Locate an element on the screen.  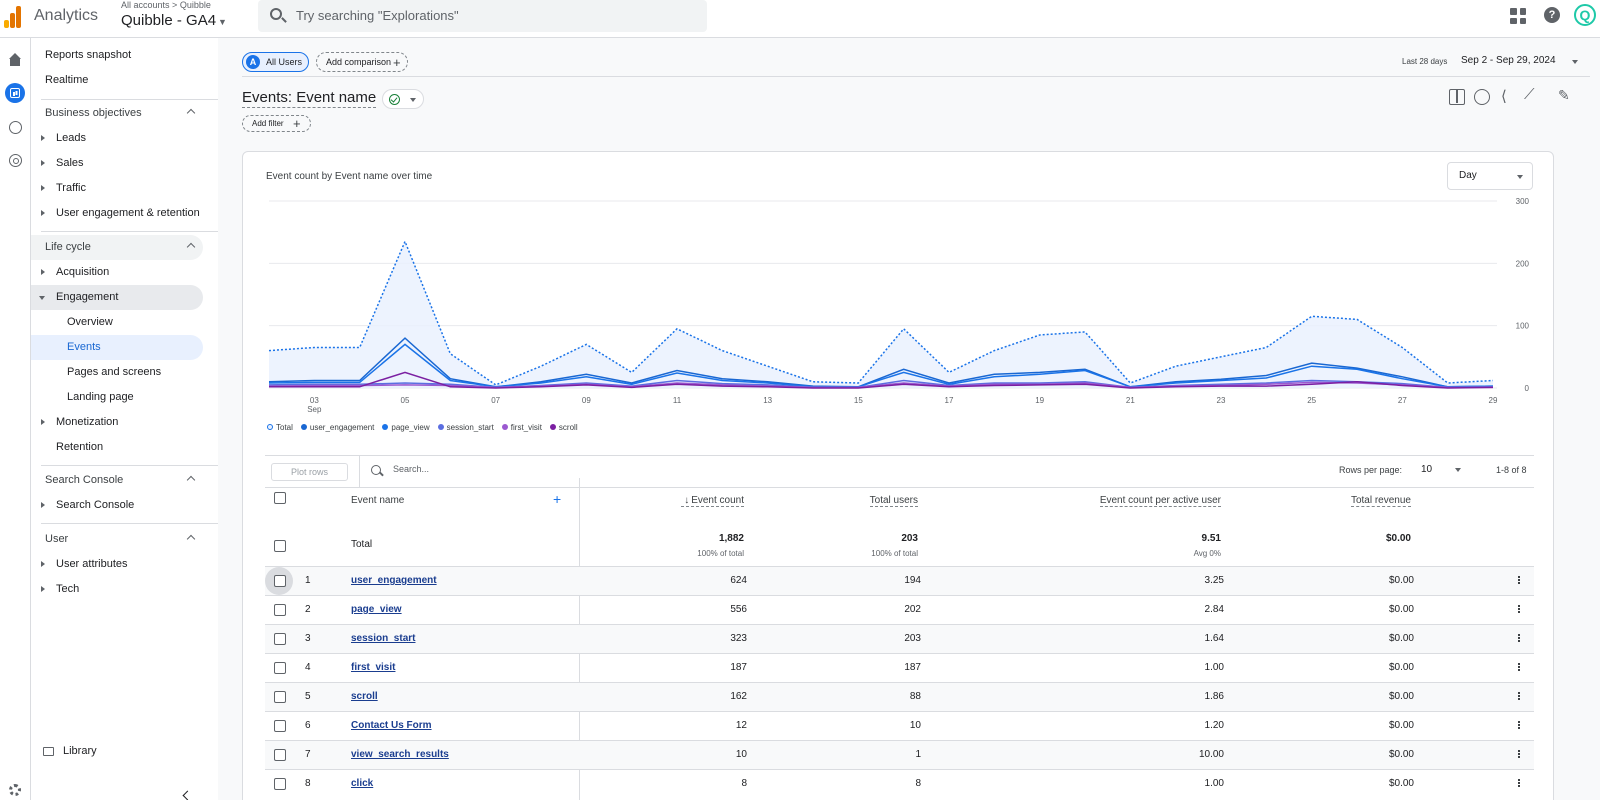
event-name-link: scroll is located at coordinates (364, 696).